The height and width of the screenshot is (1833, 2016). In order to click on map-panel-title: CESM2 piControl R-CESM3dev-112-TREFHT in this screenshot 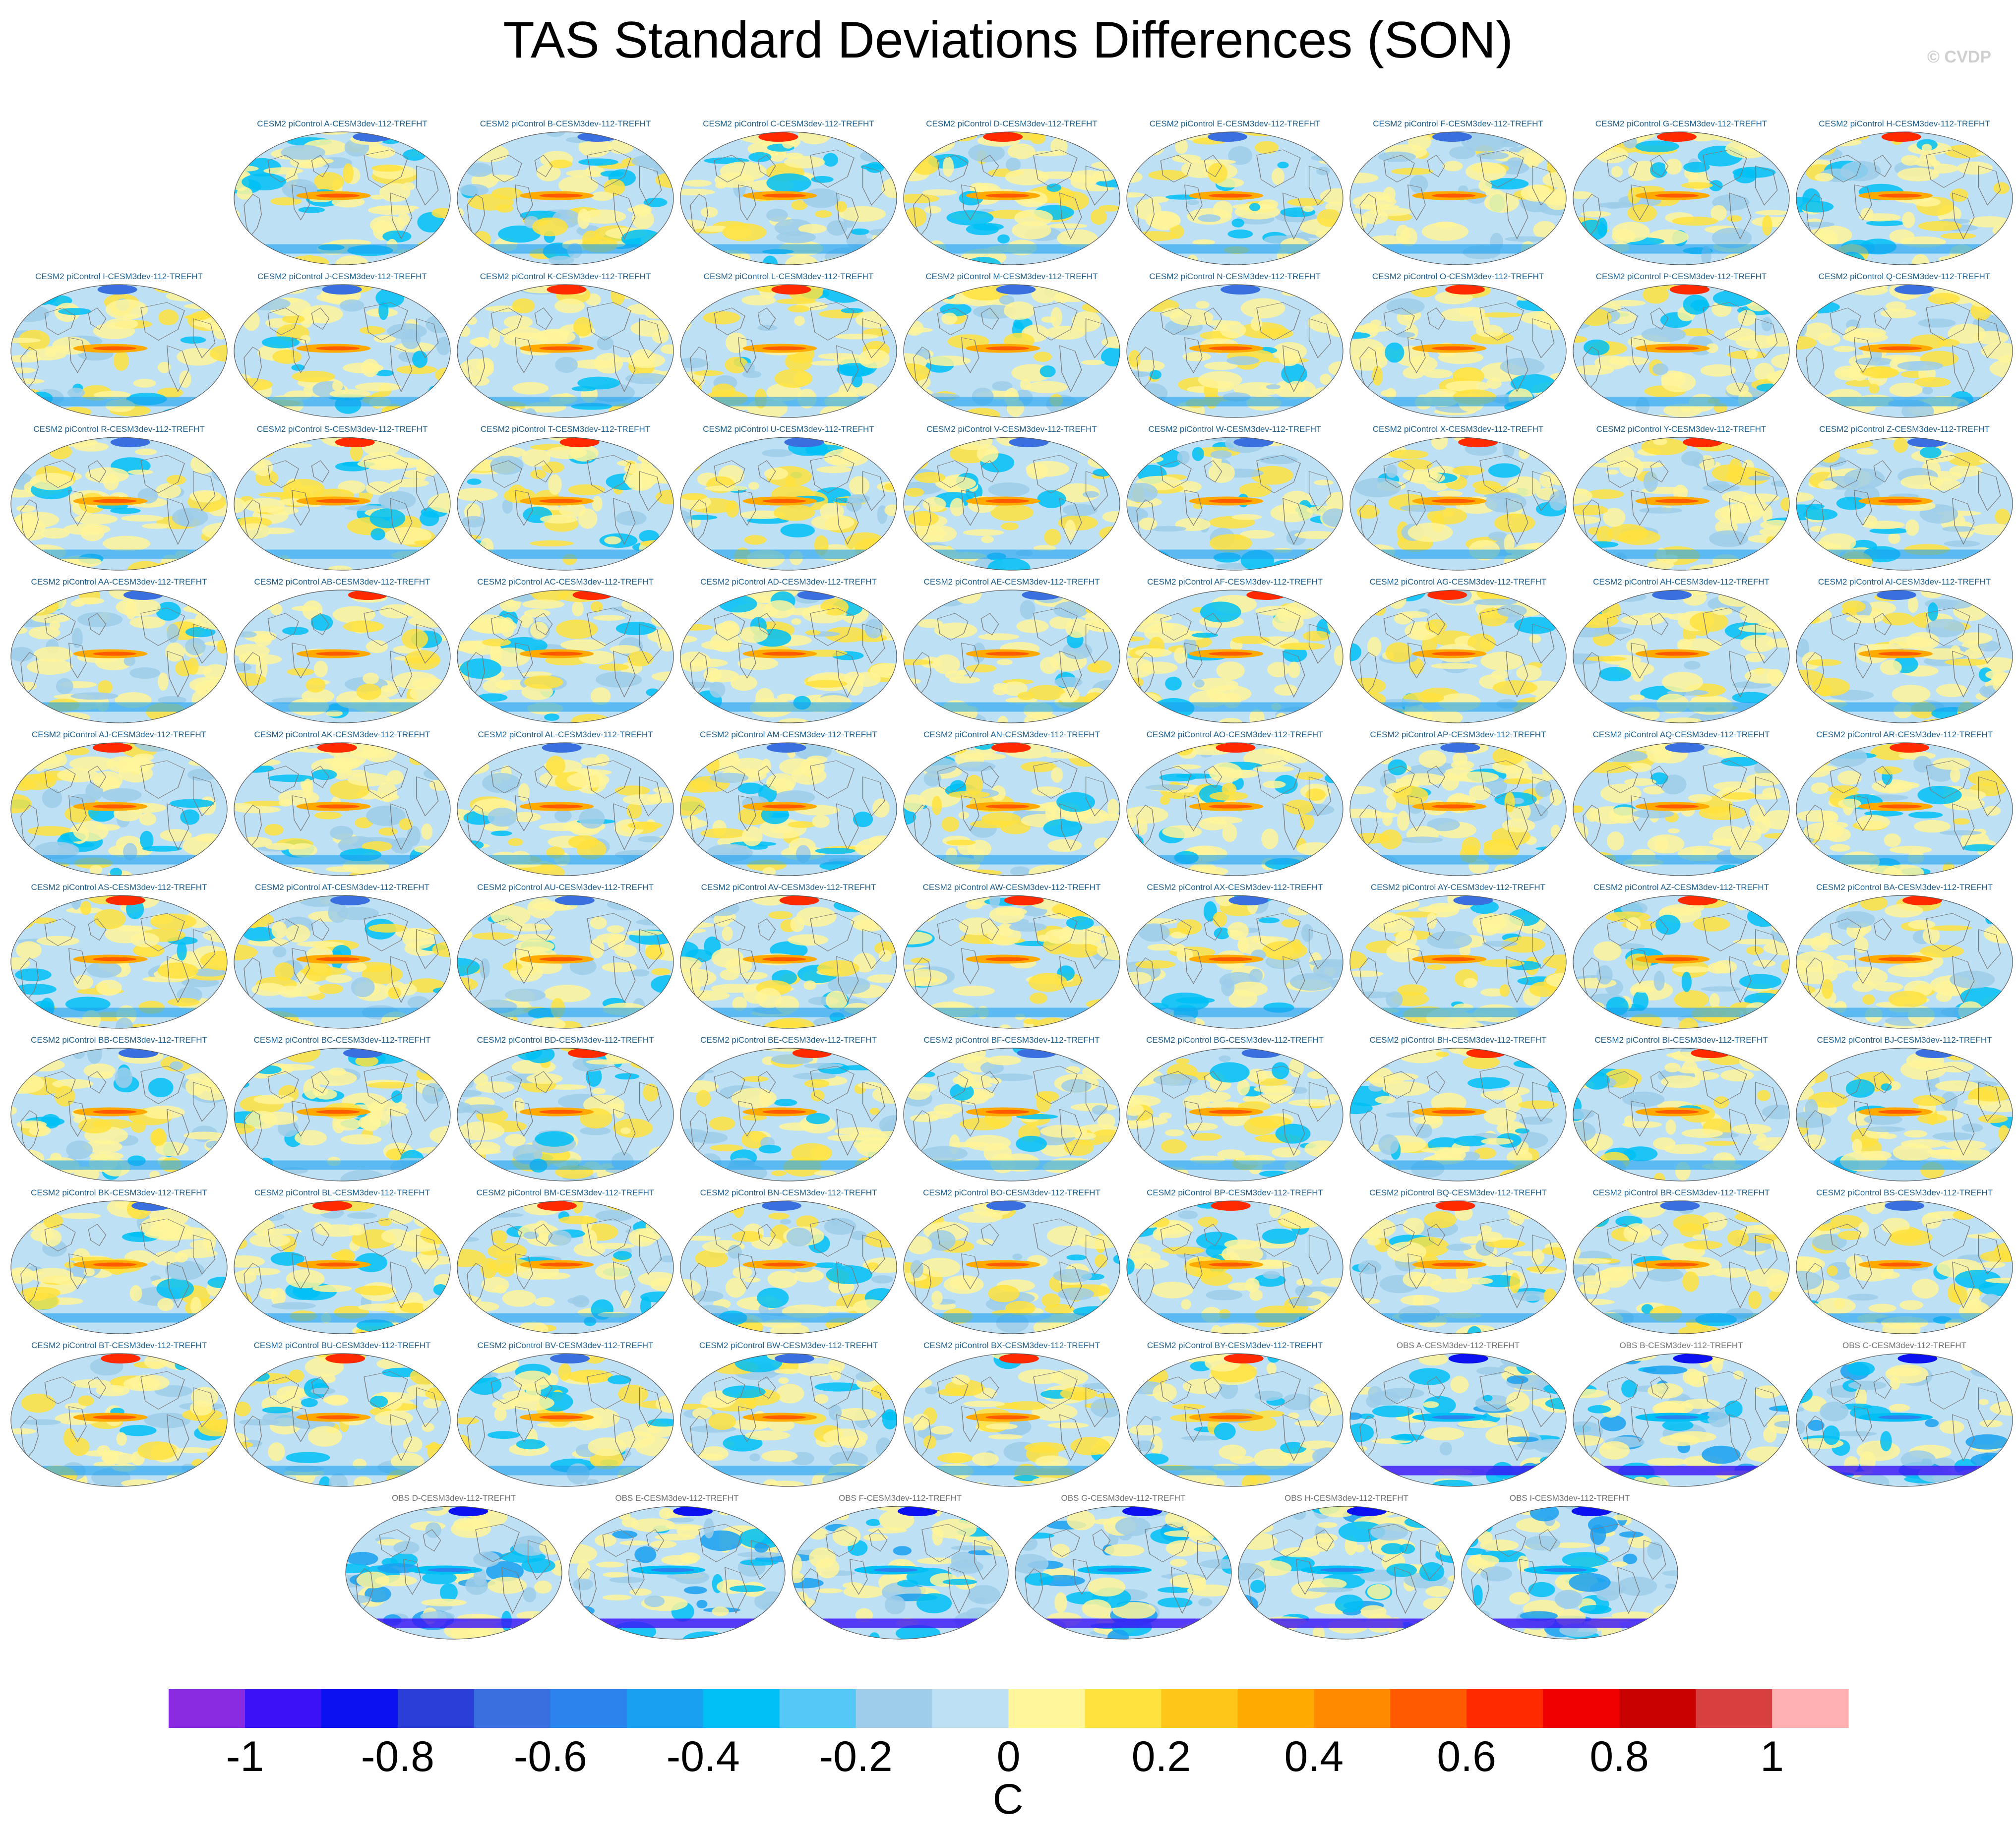, I will do `click(119, 429)`.